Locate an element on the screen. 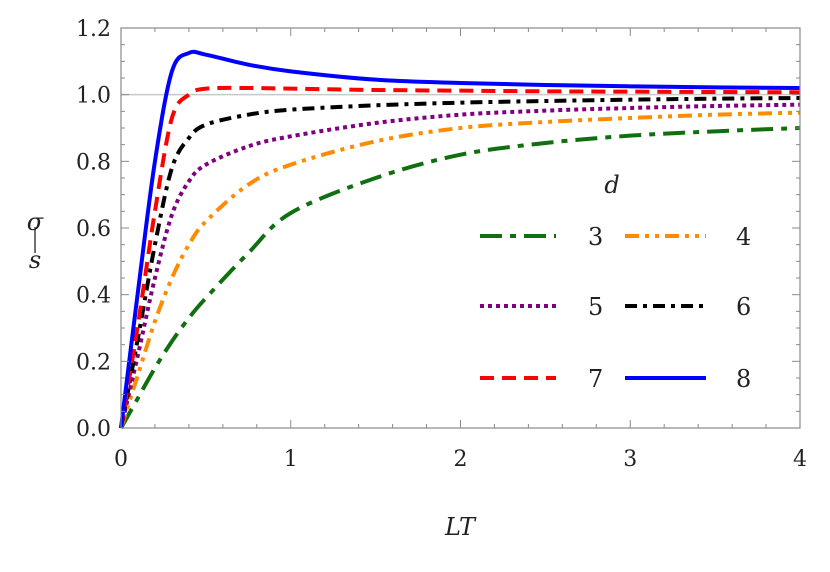 The height and width of the screenshot is (572, 830). legend-title: d is located at coordinates (611, 185).